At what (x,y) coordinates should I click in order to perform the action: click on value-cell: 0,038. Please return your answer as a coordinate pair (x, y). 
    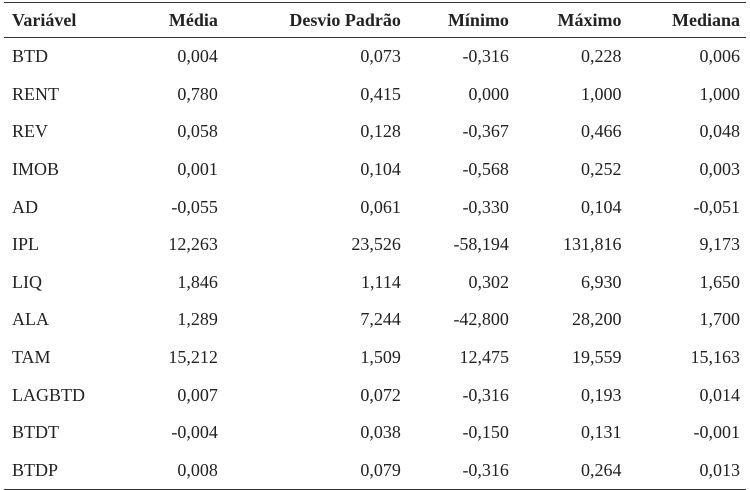
    Looking at the image, I should click on (380, 432).